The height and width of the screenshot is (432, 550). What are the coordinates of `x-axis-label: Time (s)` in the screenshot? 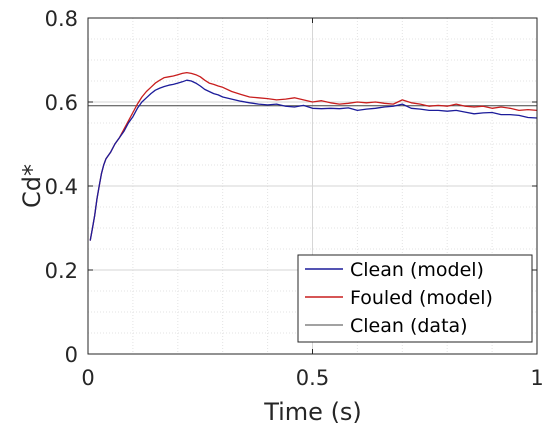 It's located at (312, 412).